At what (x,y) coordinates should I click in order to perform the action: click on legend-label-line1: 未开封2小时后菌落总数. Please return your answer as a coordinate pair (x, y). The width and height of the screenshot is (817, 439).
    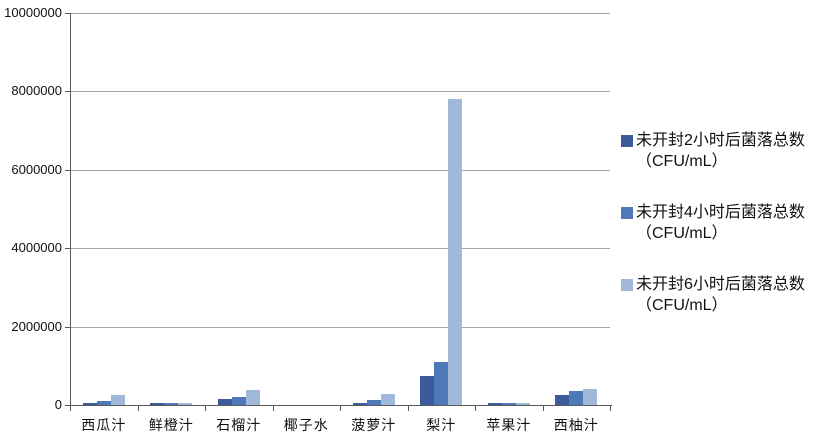
    Looking at the image, I should click on (720, 140).